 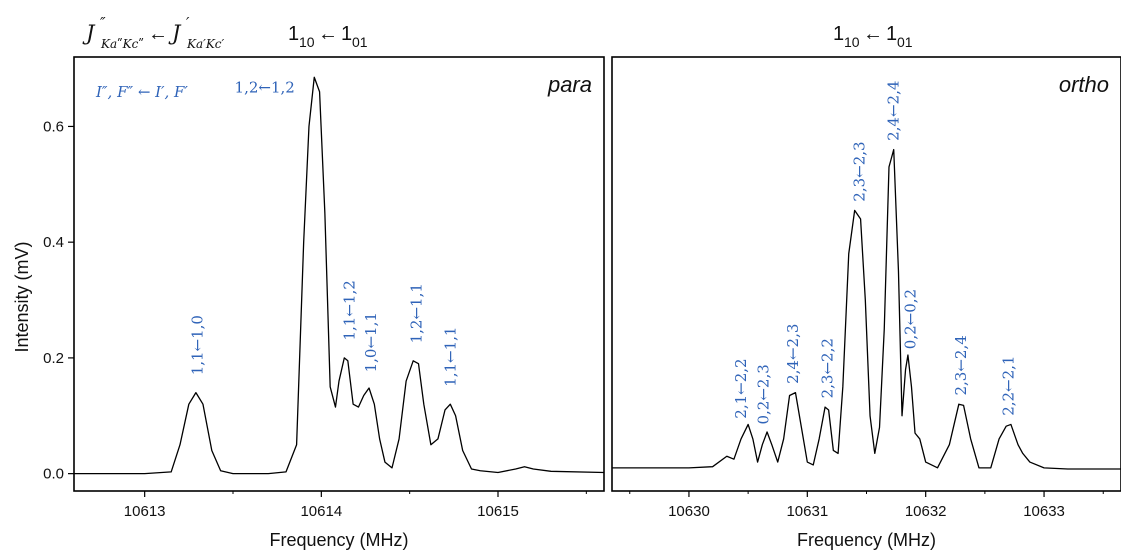 I want to click on notation-J-lower-sub: Ka′Kc′, so click(x=205, y=44).